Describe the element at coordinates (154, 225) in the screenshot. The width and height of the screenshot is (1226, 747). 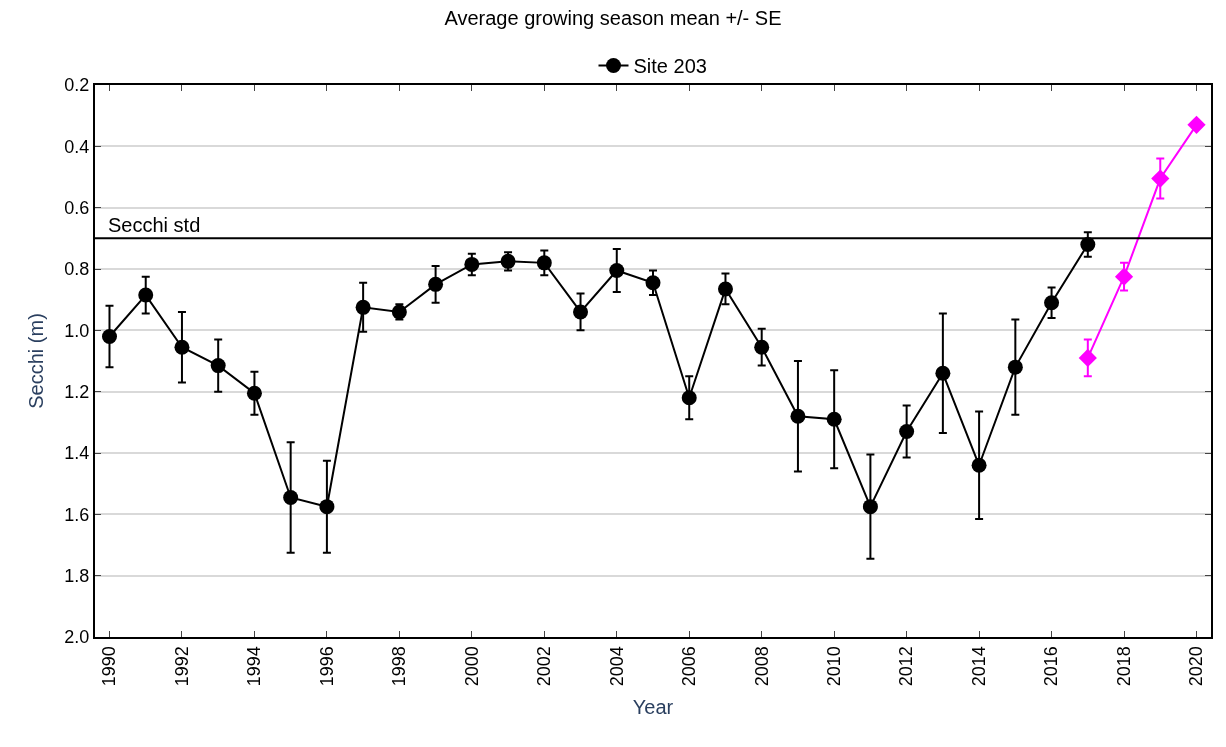
I see `ref-line-label: Secchi std` at that location.